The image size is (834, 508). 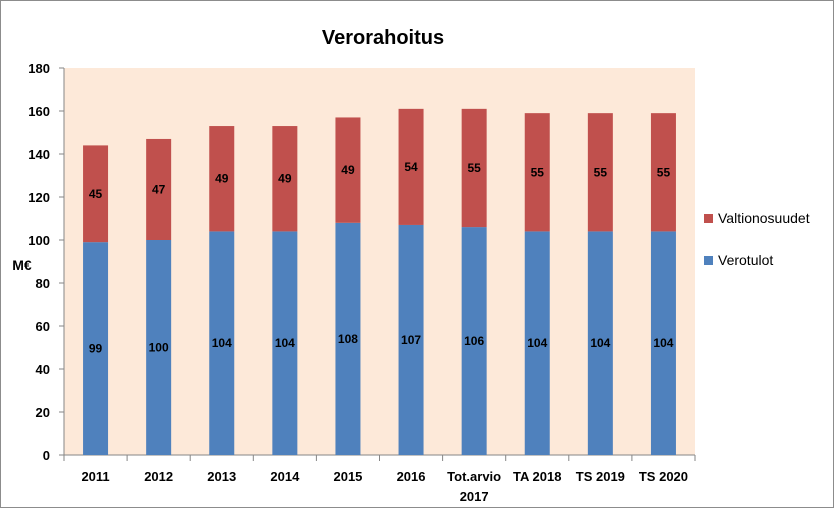 I want to click on x-tick-label-line: 2015, so click(x=347, y=476).